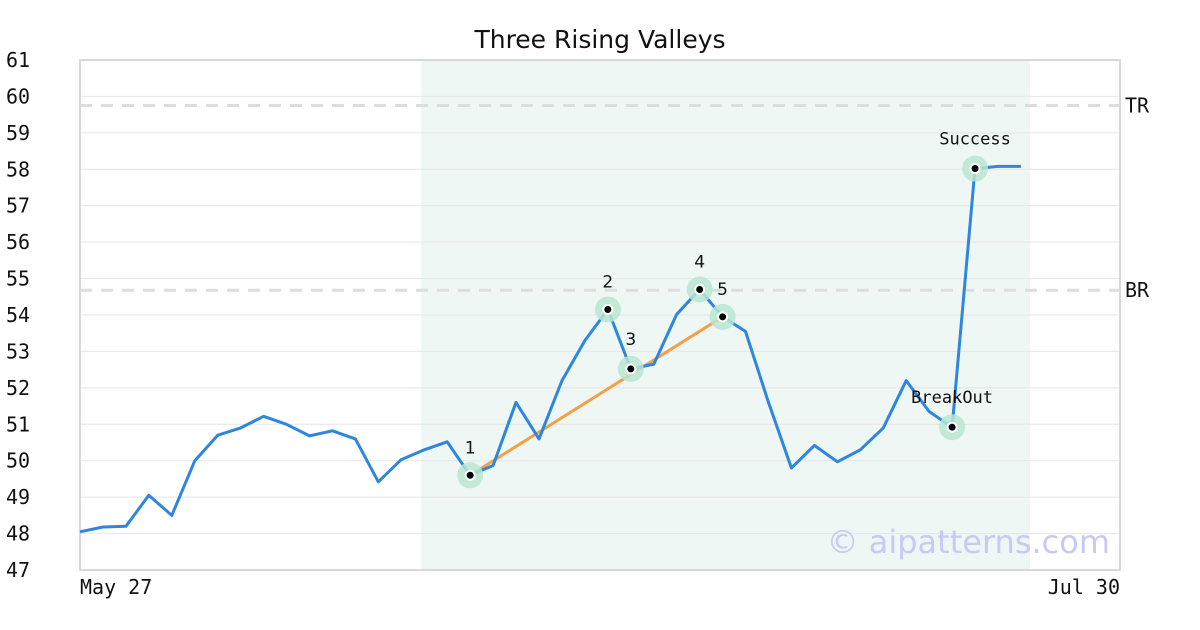  I want to click on reference-line-label: TR, so click(1137, 106).